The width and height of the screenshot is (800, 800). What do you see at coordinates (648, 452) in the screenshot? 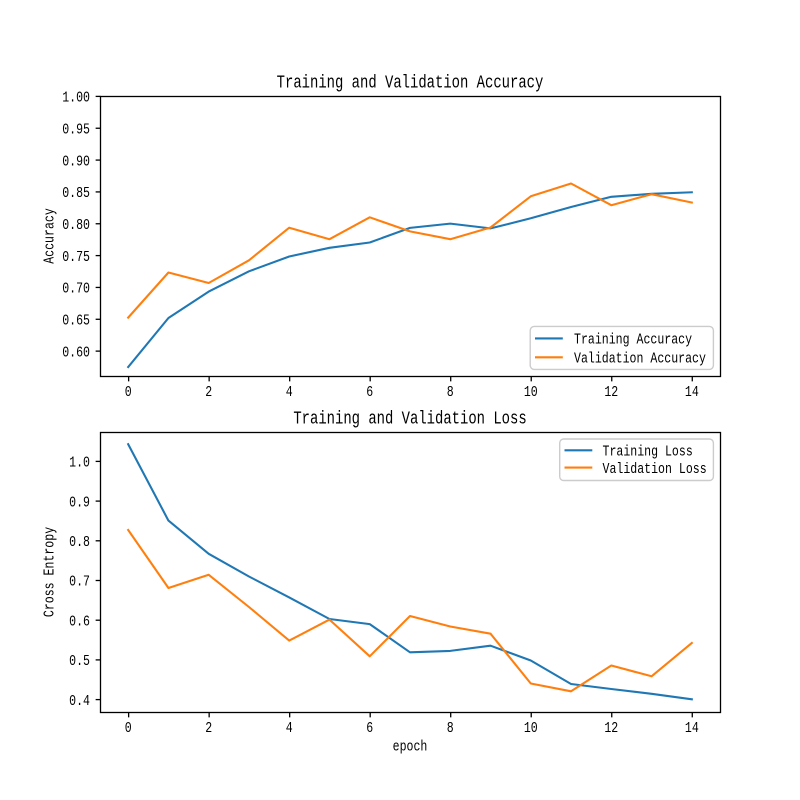
I see `svg-text: Training Loss` at bounding box center [648, 452].